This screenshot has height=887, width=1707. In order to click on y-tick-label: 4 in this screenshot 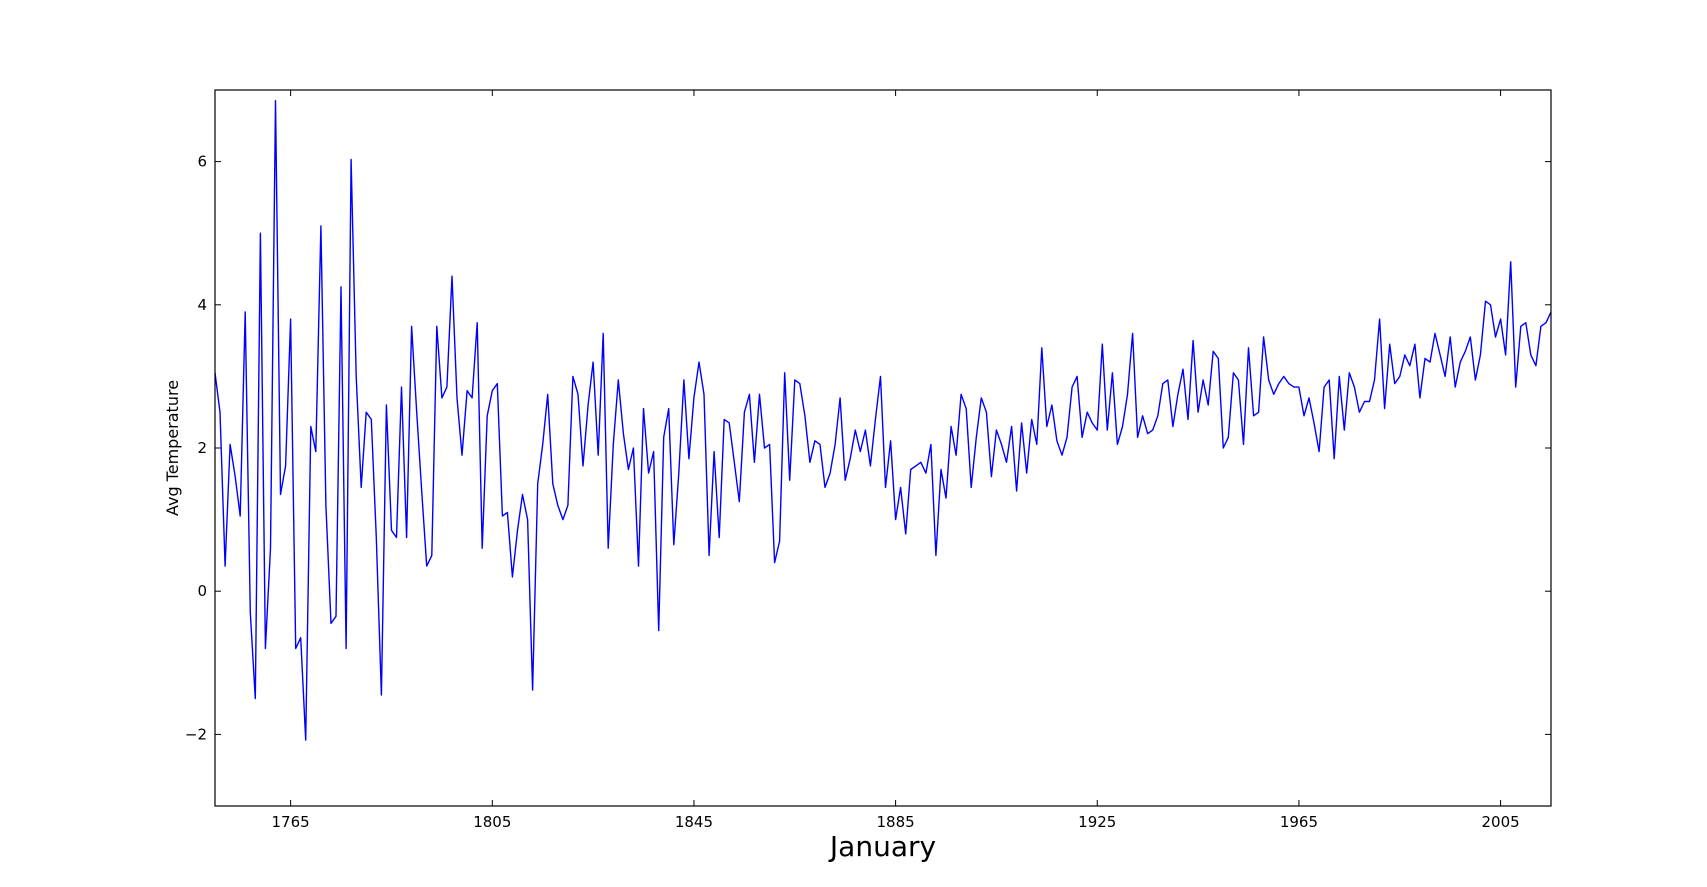, I will do `click(202, 305)`.